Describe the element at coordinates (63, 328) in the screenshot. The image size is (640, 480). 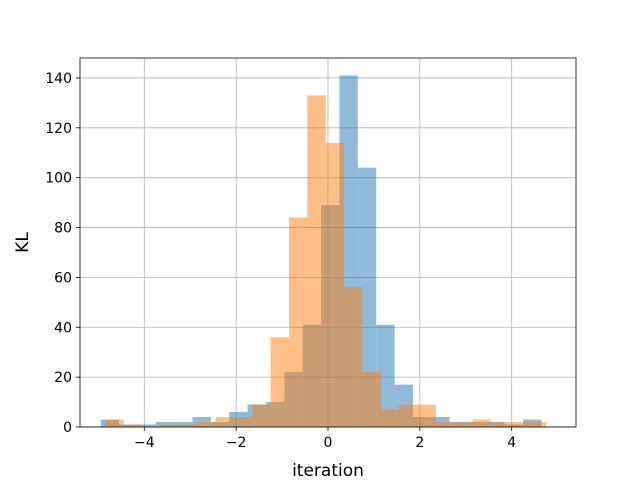
I see `y-tick-label: 40` at that location.